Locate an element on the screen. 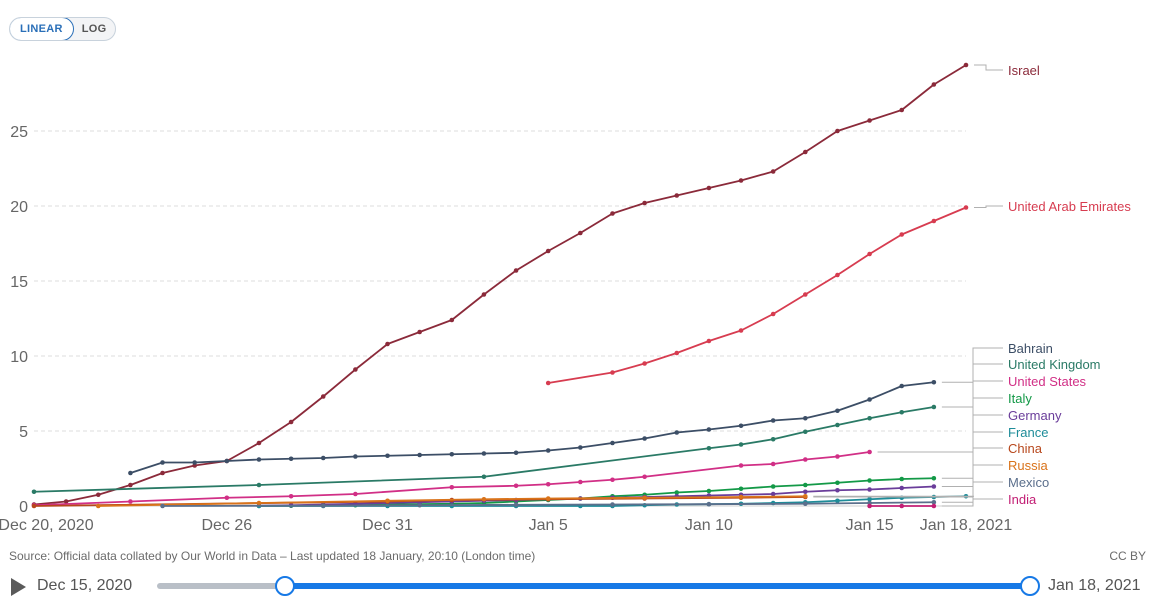 Image resolution: width=1168 pixels, height=605 pixels. timeline-start-handle is located at coordinates (285, 586).